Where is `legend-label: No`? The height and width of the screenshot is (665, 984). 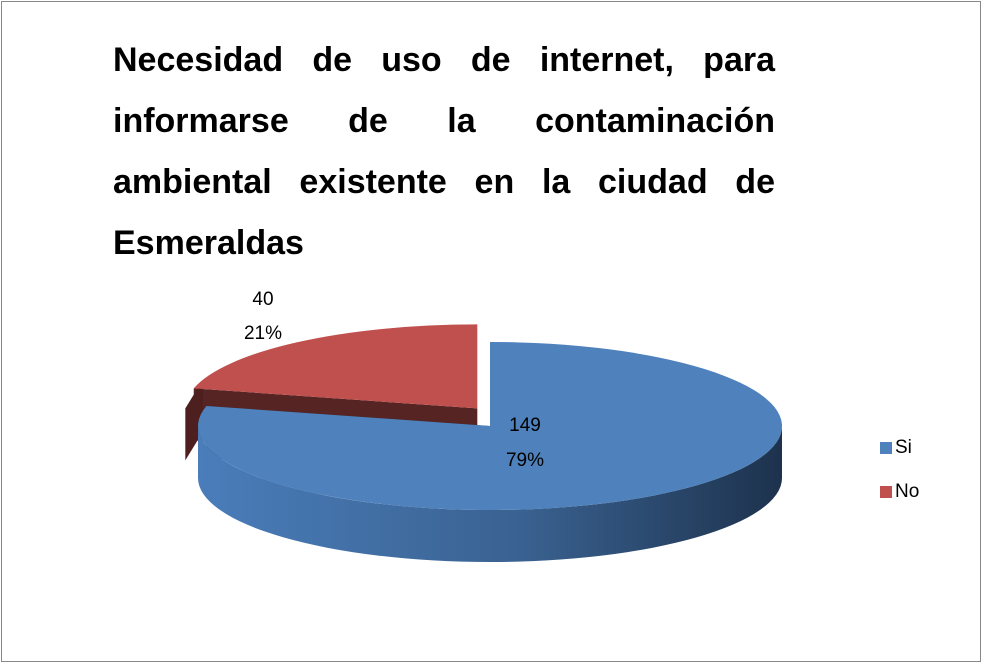 legend-label: No is located at coordinates (907, 491).